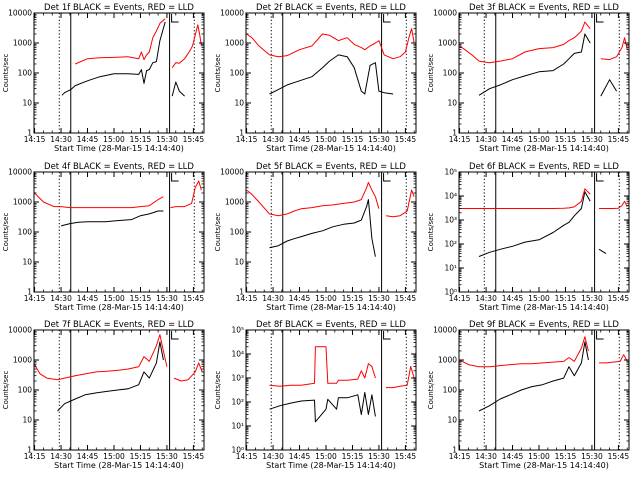 This screenshot has height=480, width=640. What do you see at coordinates (331, 167) in the screenshot?
I see `panel-title: Det 5f BLACK = Events, RED = LLD` at bounding box center [331, 167].